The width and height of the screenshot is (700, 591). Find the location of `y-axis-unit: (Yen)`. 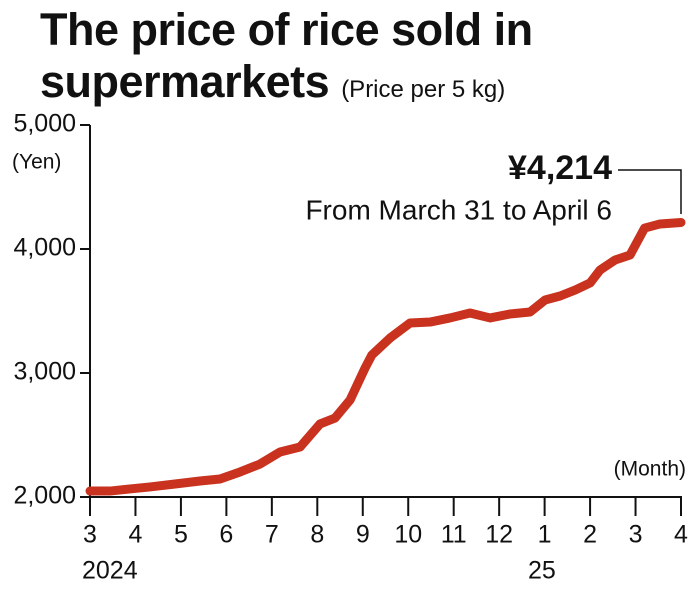

y-axis-unit: (Yen) is located at coordinates (36, 162).